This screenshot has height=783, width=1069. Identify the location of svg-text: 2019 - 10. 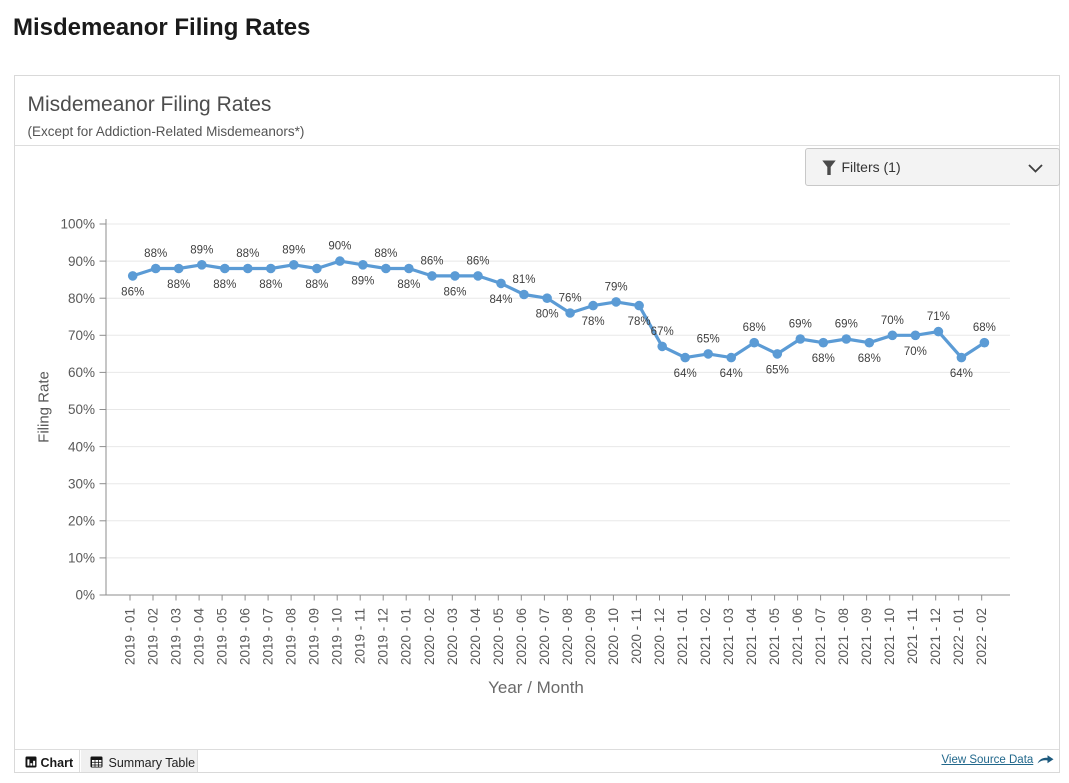
(337, 636).